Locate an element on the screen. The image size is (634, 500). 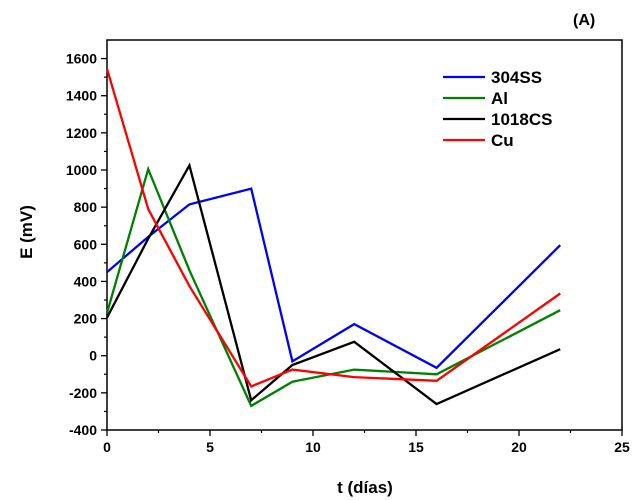
y-tick-label: -400 is located at coordinates (83, 430).